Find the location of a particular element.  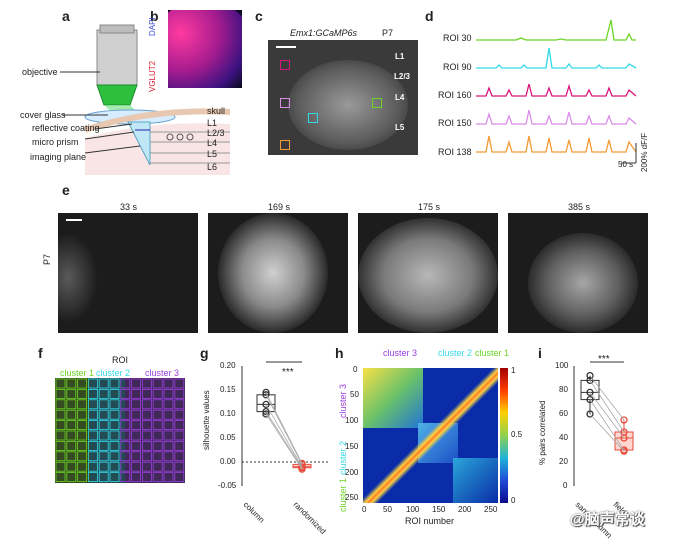

cbar-0: 0 is located at coordinates (513, 500).